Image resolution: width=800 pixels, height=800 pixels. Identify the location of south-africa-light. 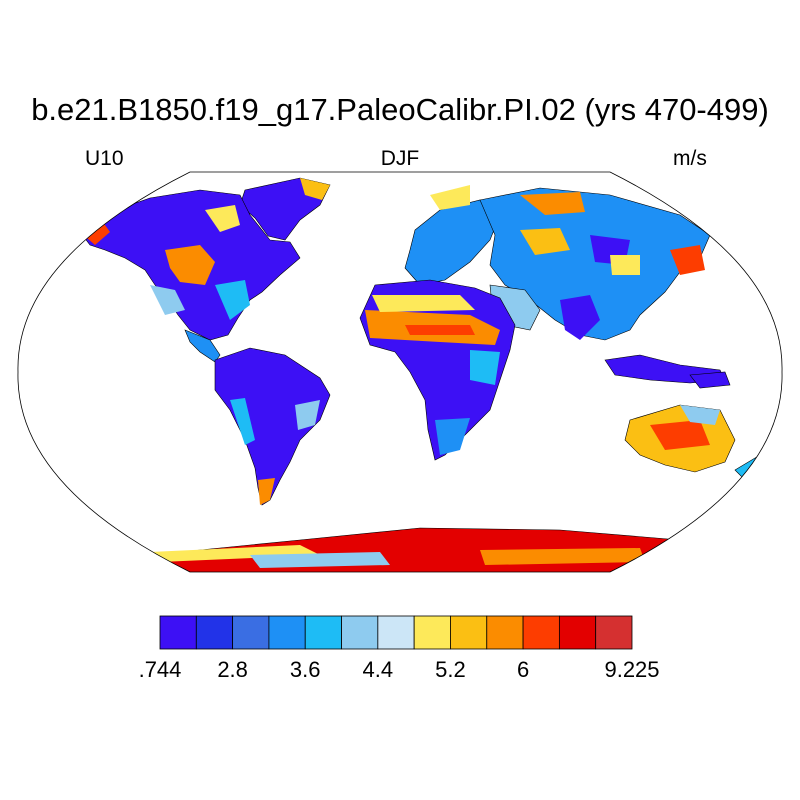
(452, 436).